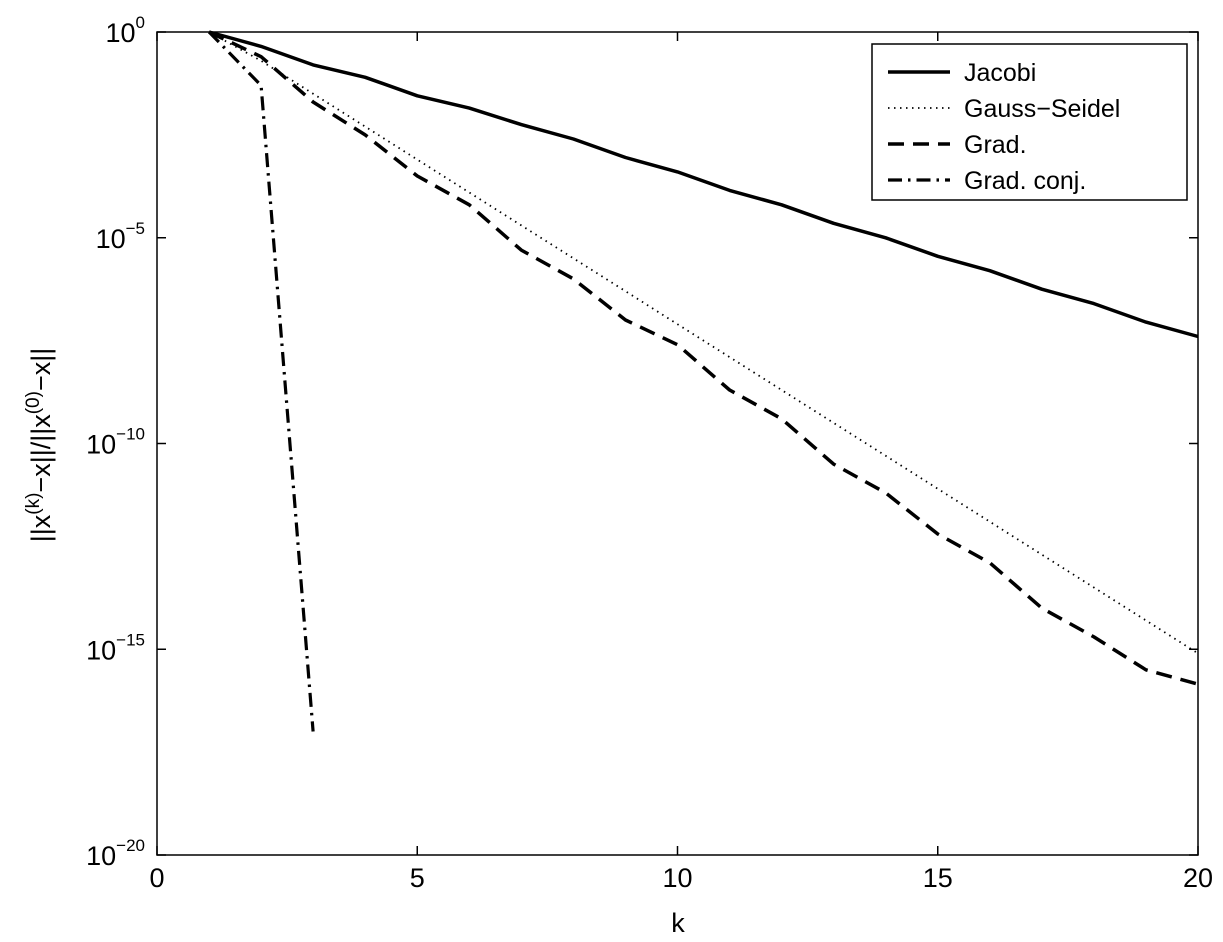  Describe the element at coordinates (1042, 109) in the screenshot. I see `legend-label: Gauss−Seidel` at that location.